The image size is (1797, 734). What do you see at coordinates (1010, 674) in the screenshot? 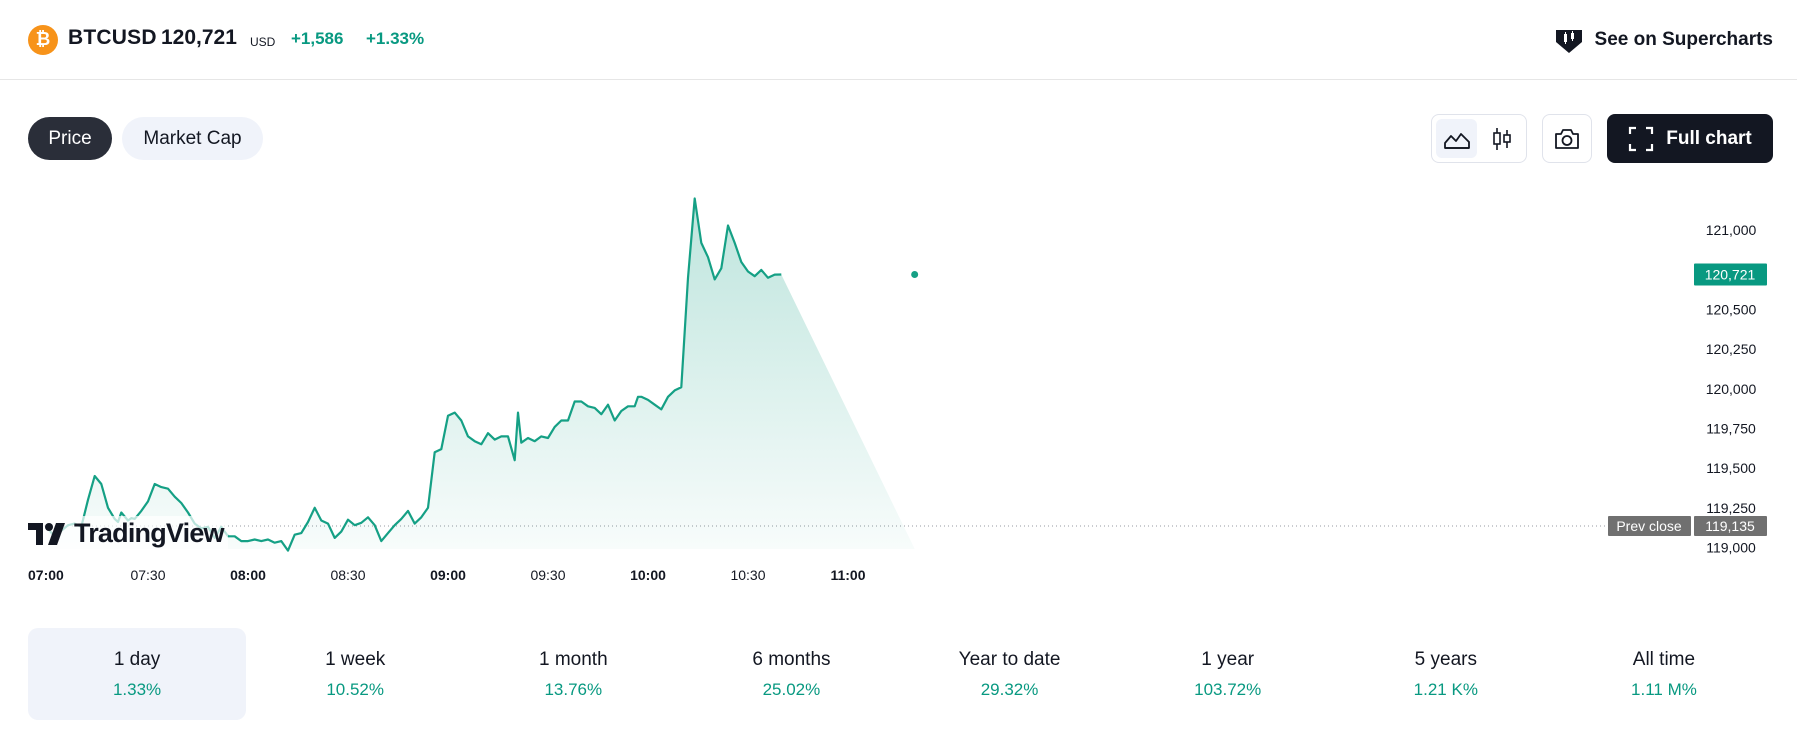
I see `period-year-to-date: Year to date 29.32%` at bounding box center [1010, 674].